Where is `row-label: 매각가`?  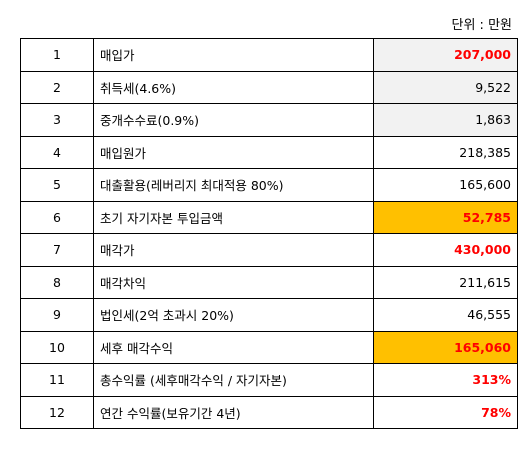
row-label: 매각가 is located at coordinates (233, 250).